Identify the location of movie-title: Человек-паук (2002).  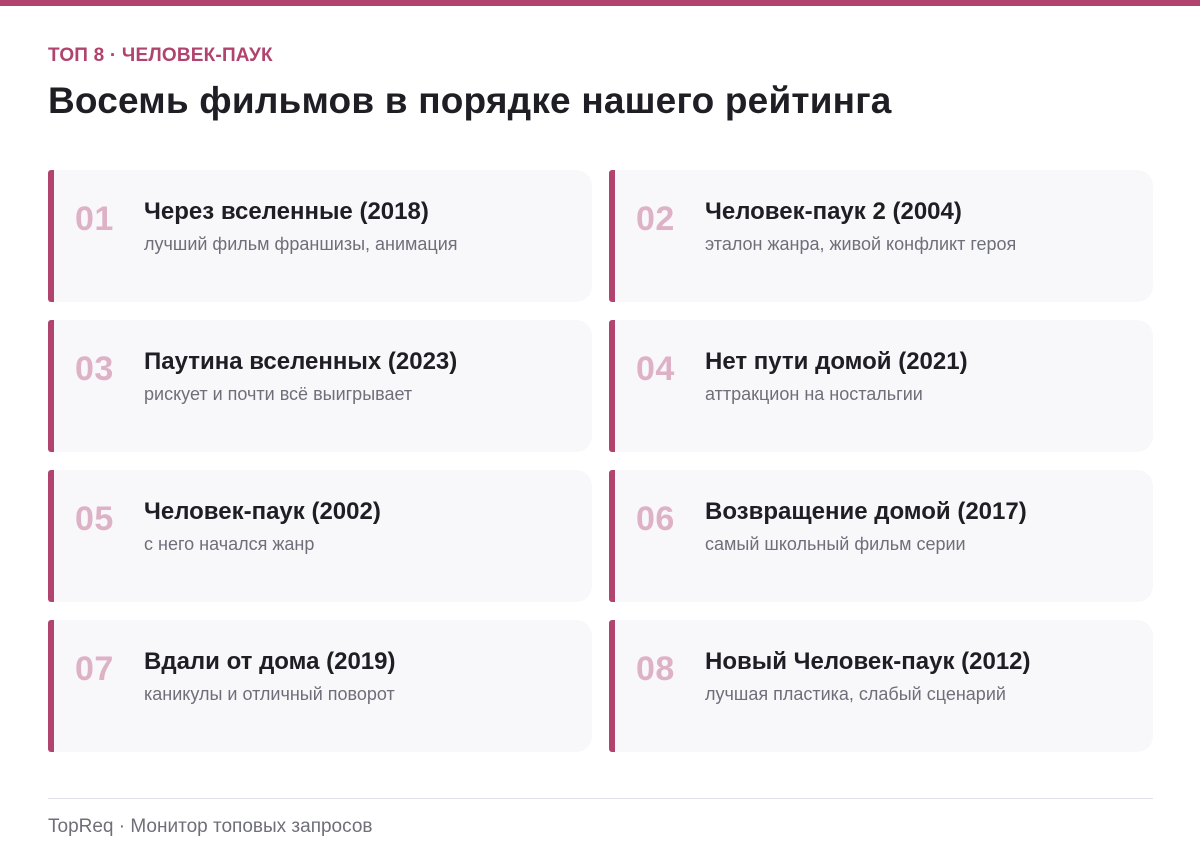
(262, 511).